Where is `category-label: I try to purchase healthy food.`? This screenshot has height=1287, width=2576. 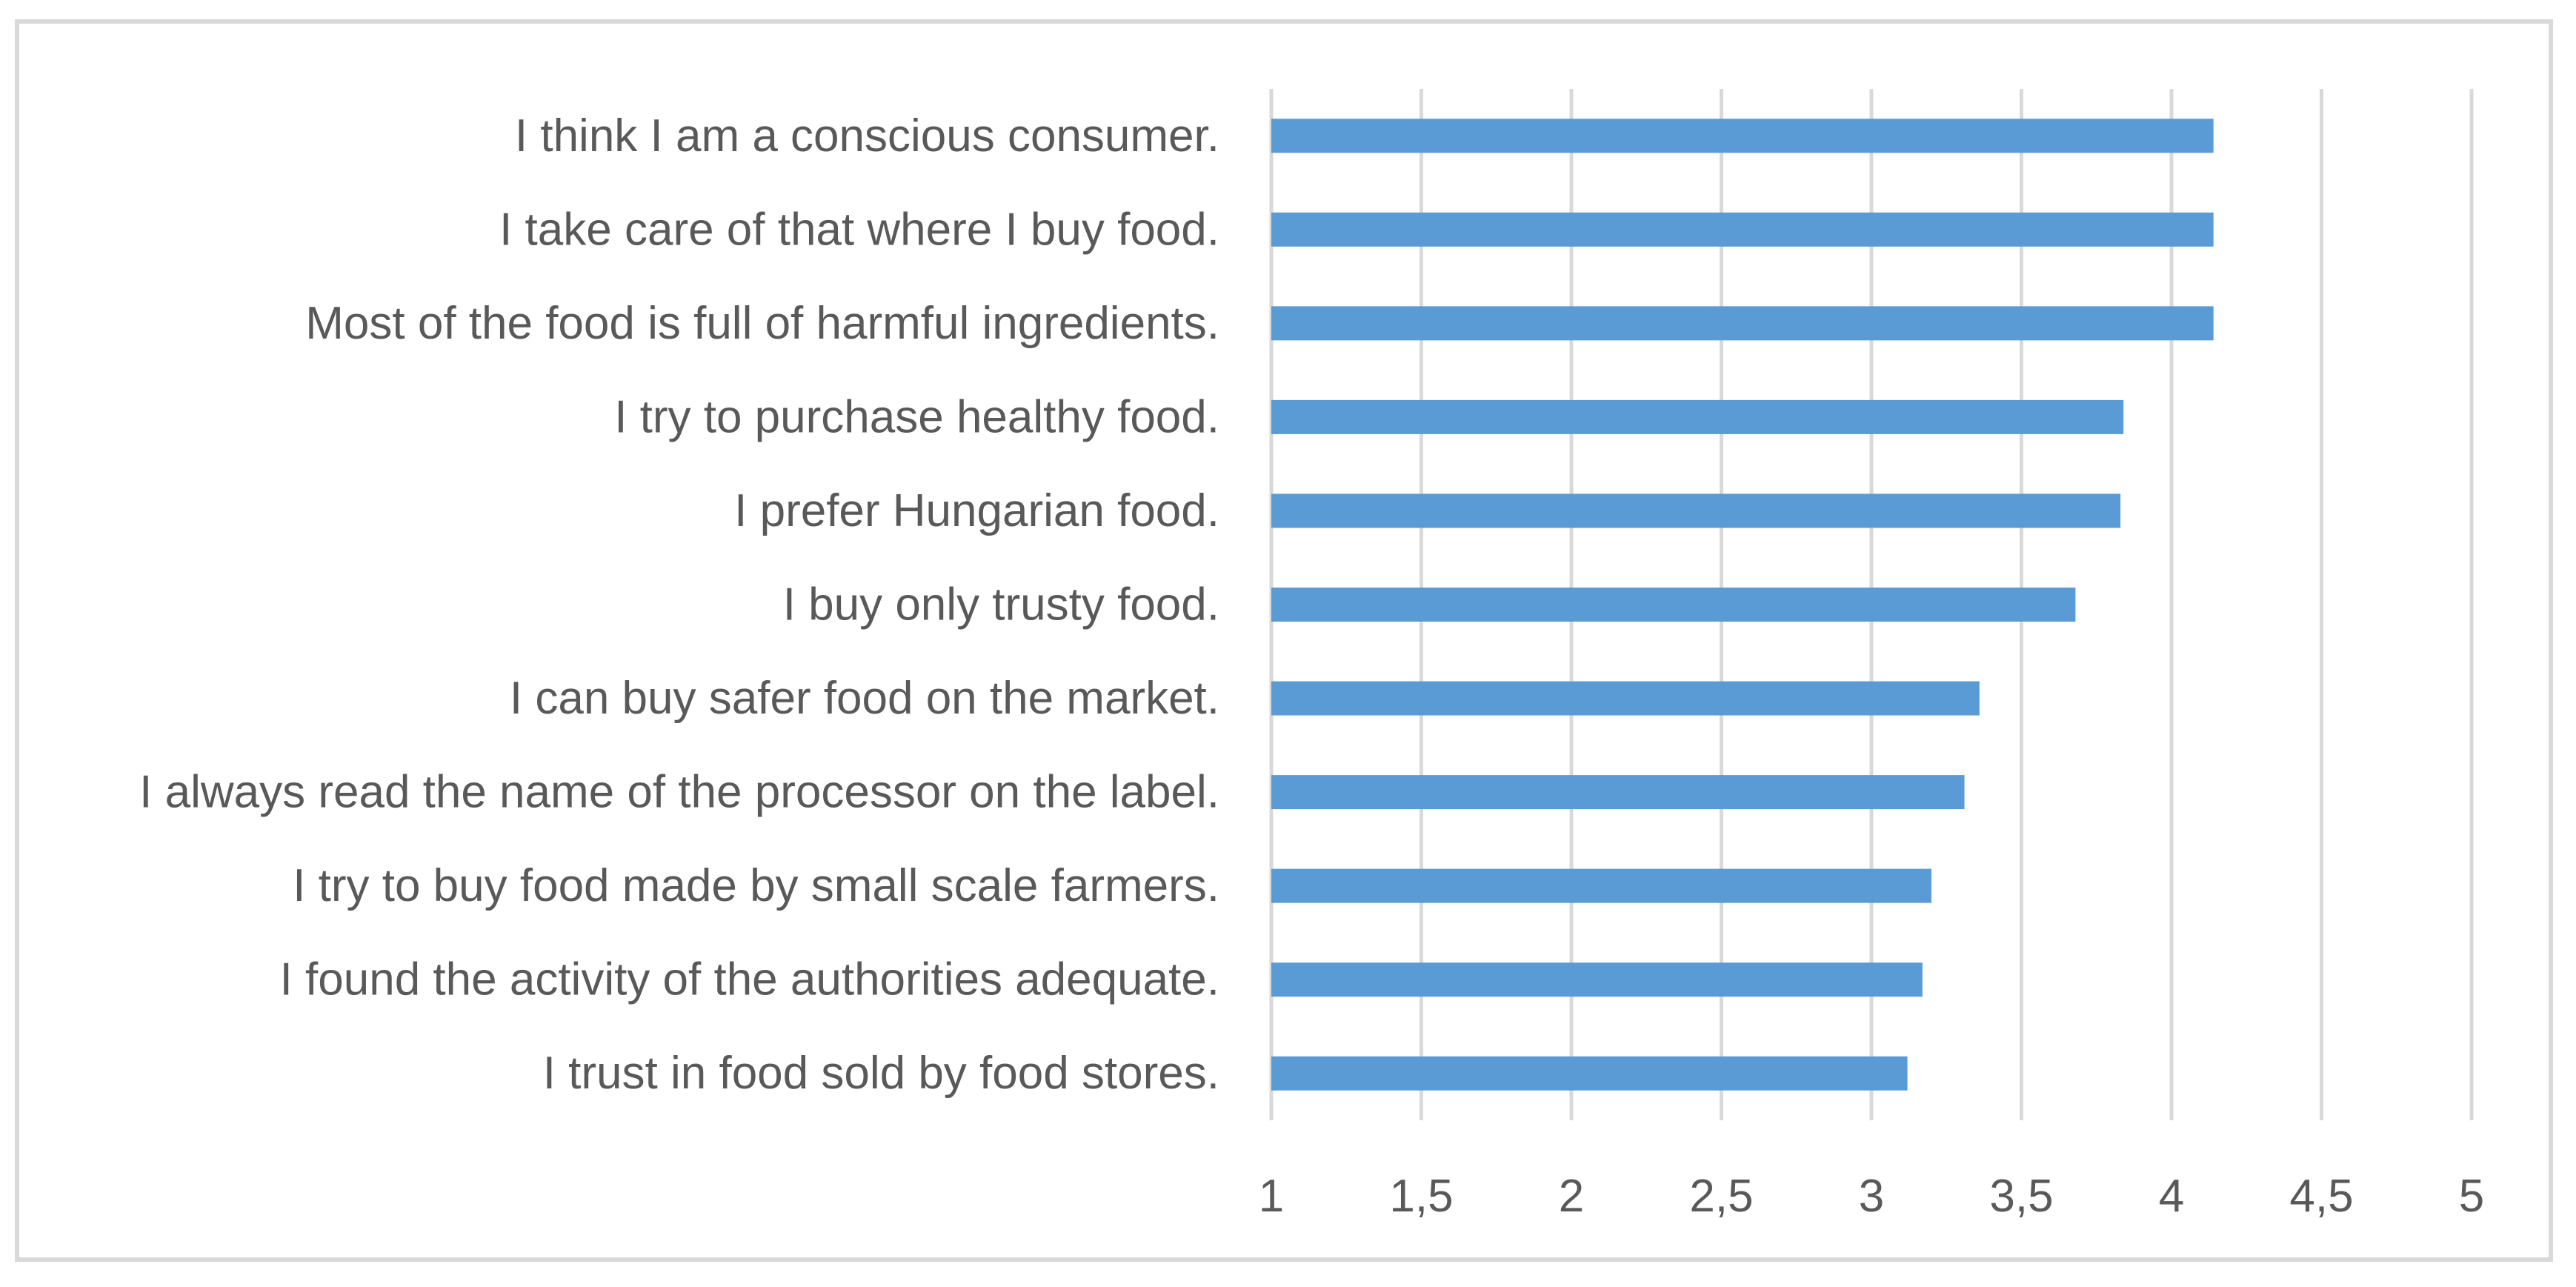
category-label: I try to purchase healthy food. is located at coordinates (916, 416).